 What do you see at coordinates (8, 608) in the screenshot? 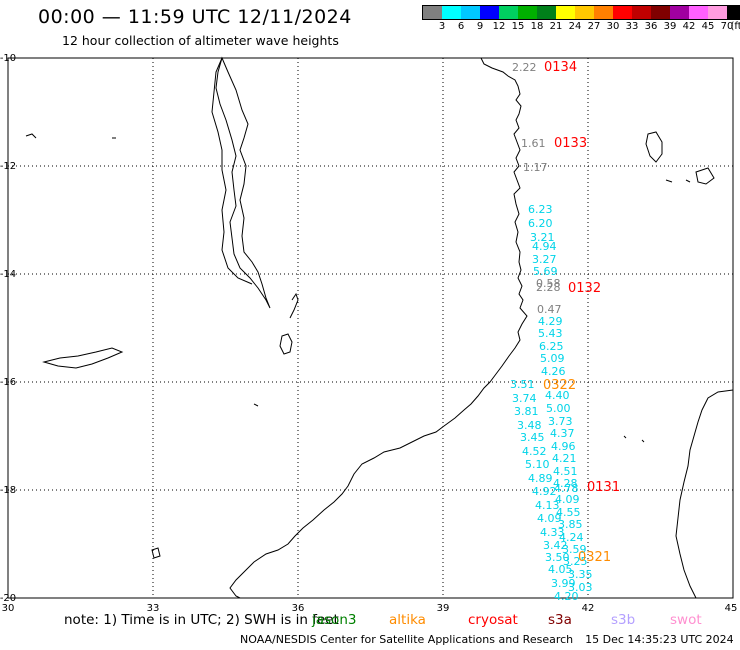
I see `lon-label: 30` at bounding box center [8, 608].